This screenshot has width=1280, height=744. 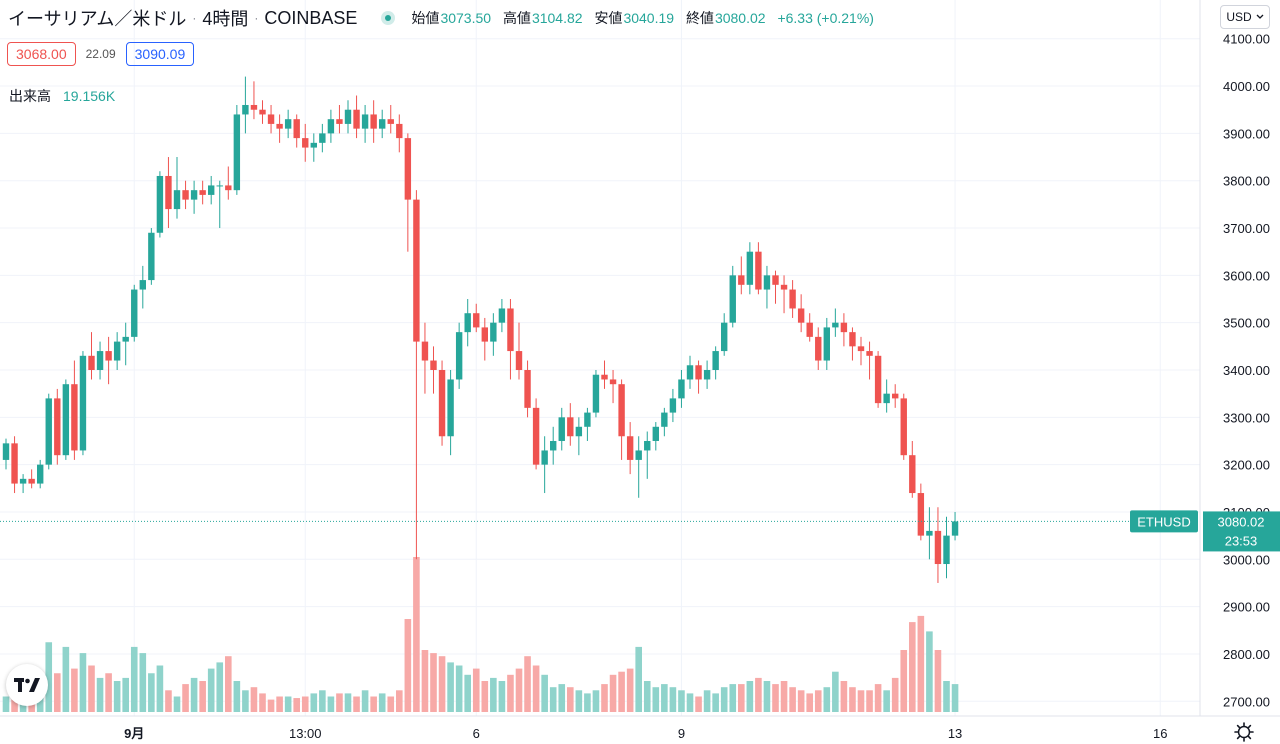 What do you see at coordinates (41, 54) in the screenshot?
I see `sell-button: 3068.00` at bounding box center [41, 54].